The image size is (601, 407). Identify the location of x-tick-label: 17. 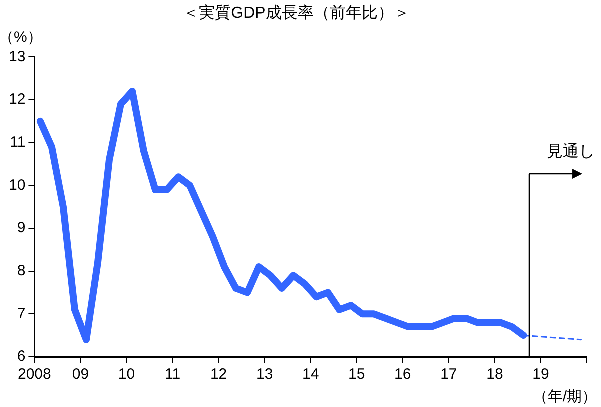
(449, 375).